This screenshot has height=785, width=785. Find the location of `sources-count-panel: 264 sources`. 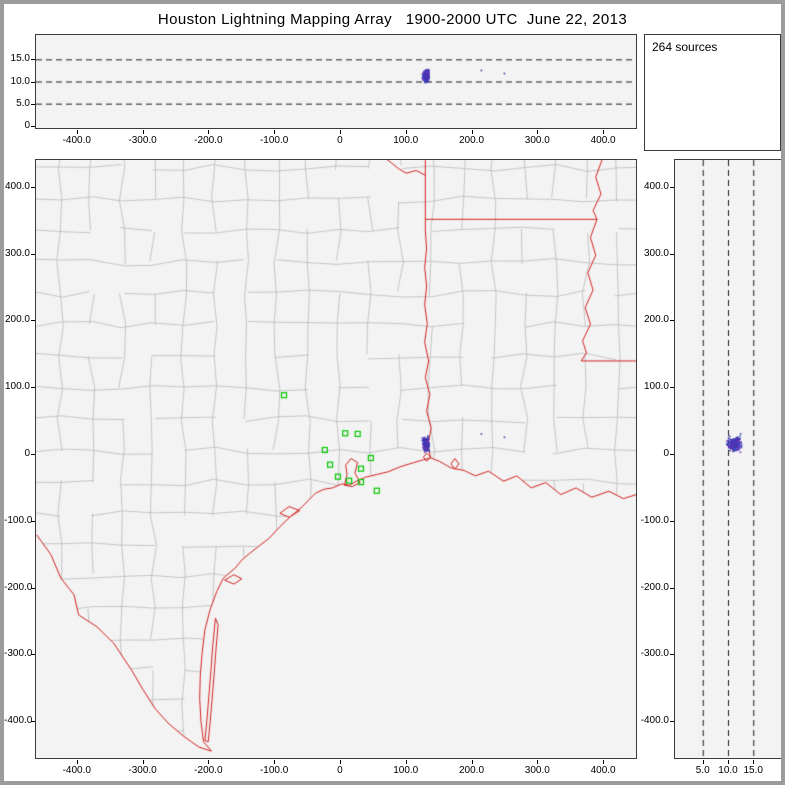

sources-count-panel: 264 sources is located at coordinates (712, 92).